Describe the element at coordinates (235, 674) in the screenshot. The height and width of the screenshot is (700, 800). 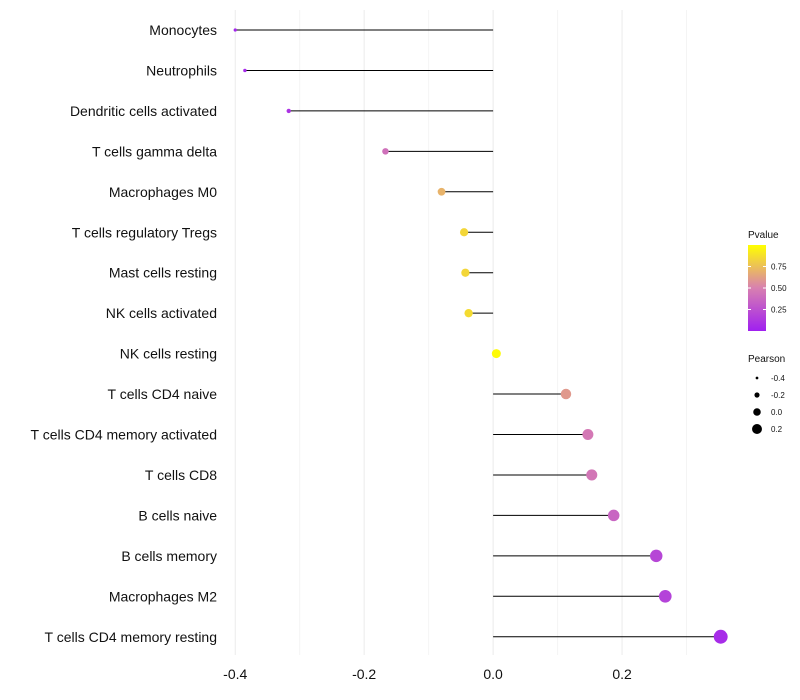
I see `x-tick-label-0: -0.4` at that location.